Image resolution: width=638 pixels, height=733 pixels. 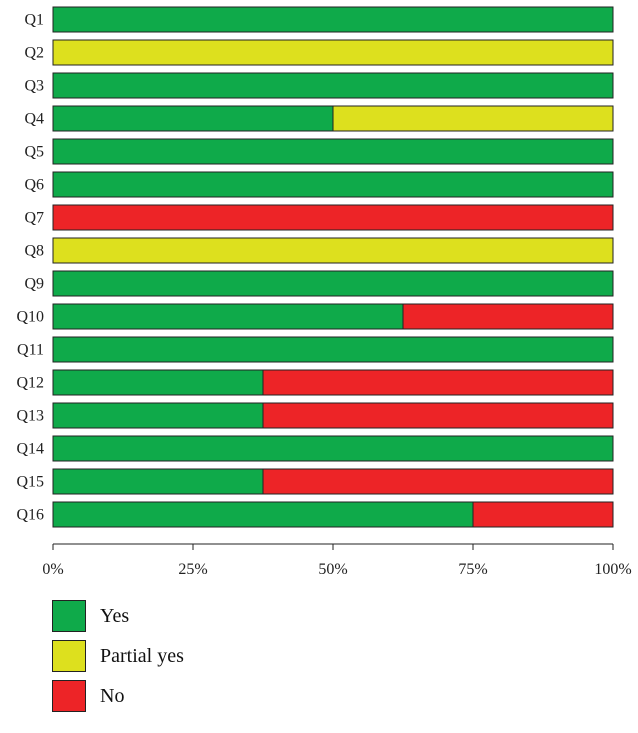 I want to click on legend-label-partial-yes: Partial yes, so click(x=142, y=655).